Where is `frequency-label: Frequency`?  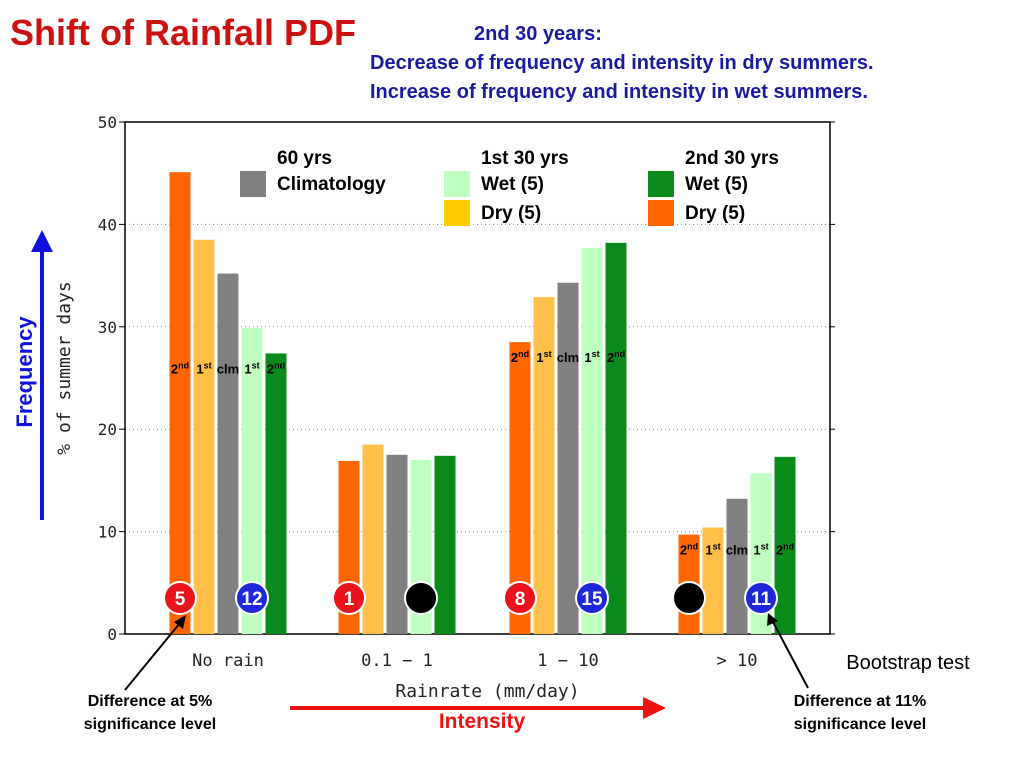 frequency-label: Frequency is located at coordinates (24, 372).